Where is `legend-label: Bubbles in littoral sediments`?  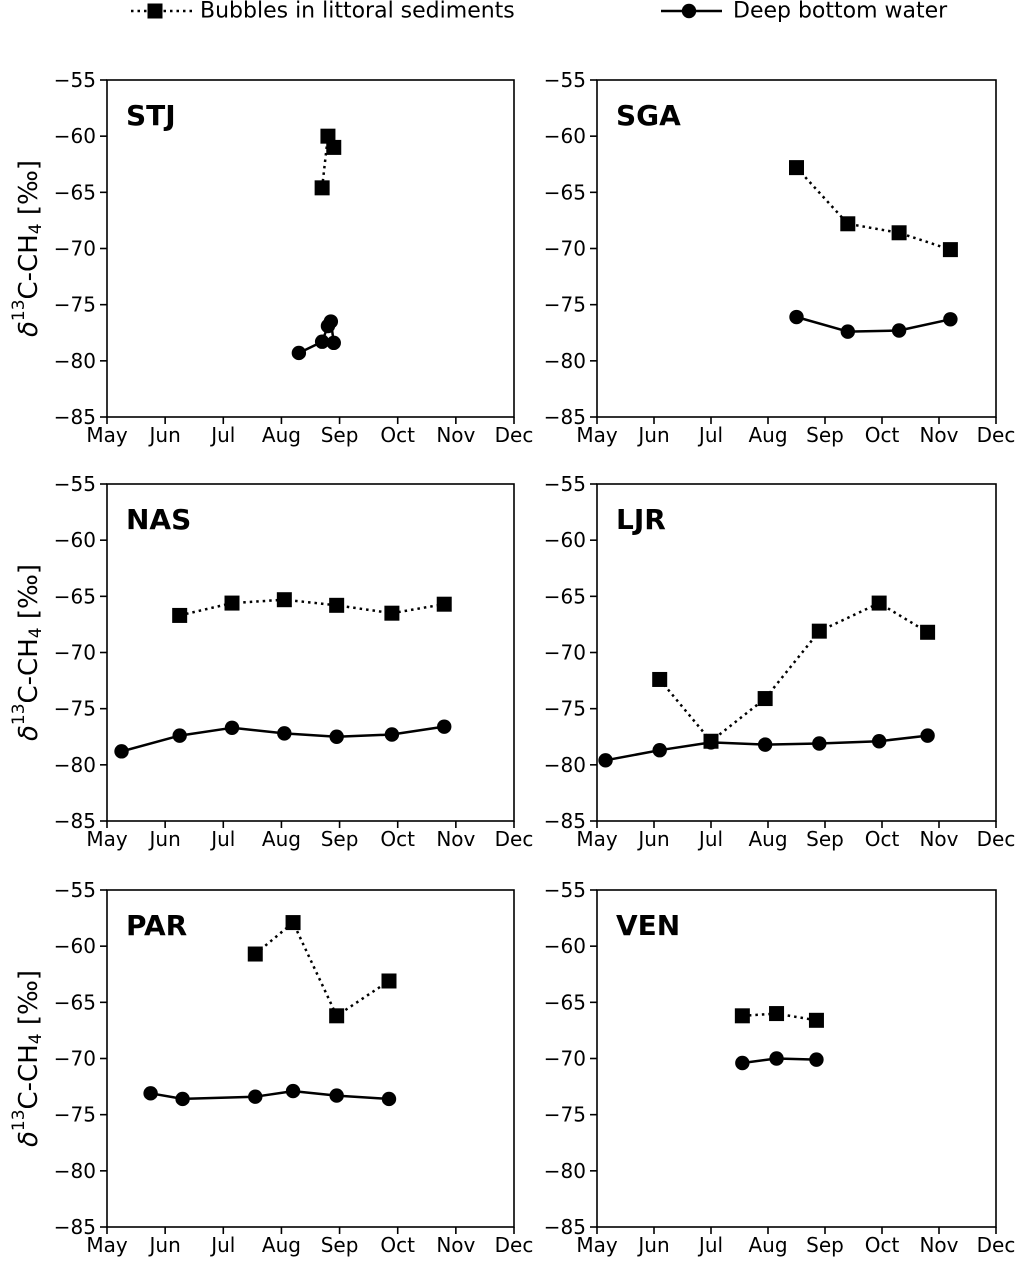
legend-label: Bubbles in littoral sediments is located at coordinates (357, 12).